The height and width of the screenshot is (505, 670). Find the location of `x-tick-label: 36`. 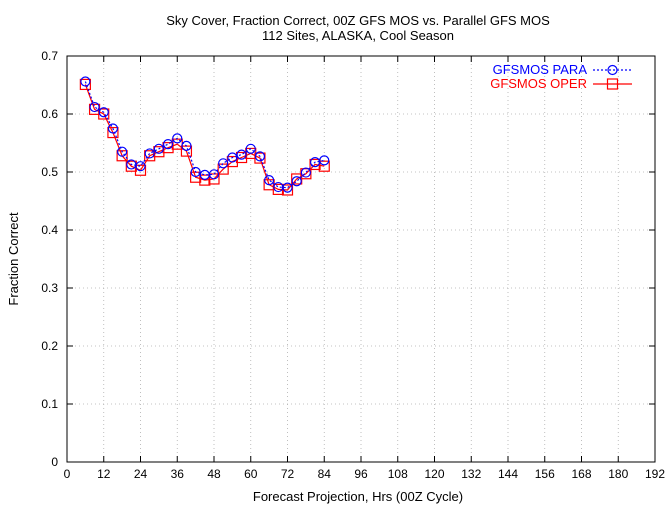

x-tick-label: 36 is located at coordinates (178, 474).